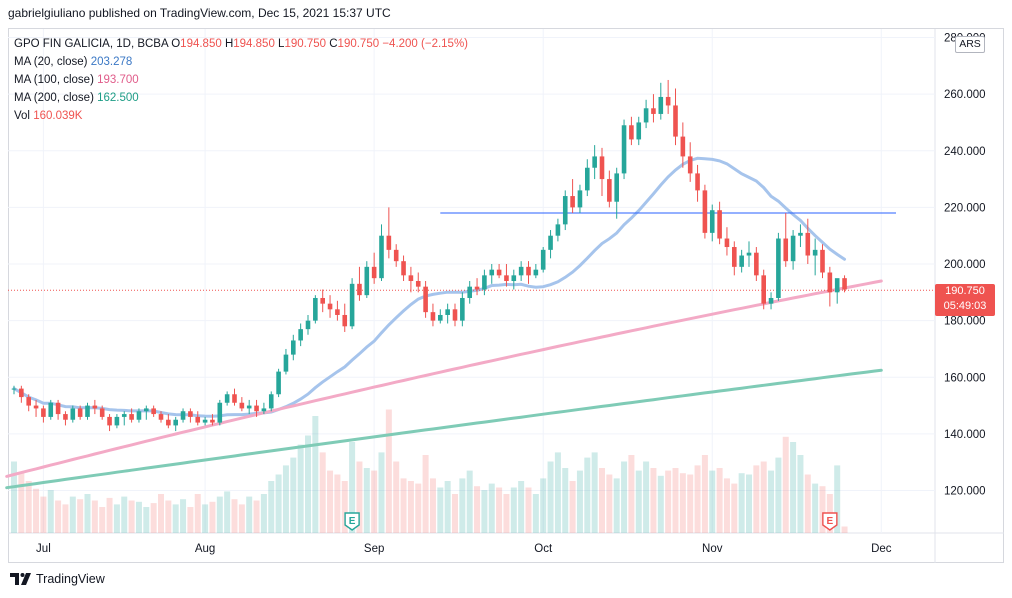  I want to click on time-tick-label: Jul, so click(43, 549).